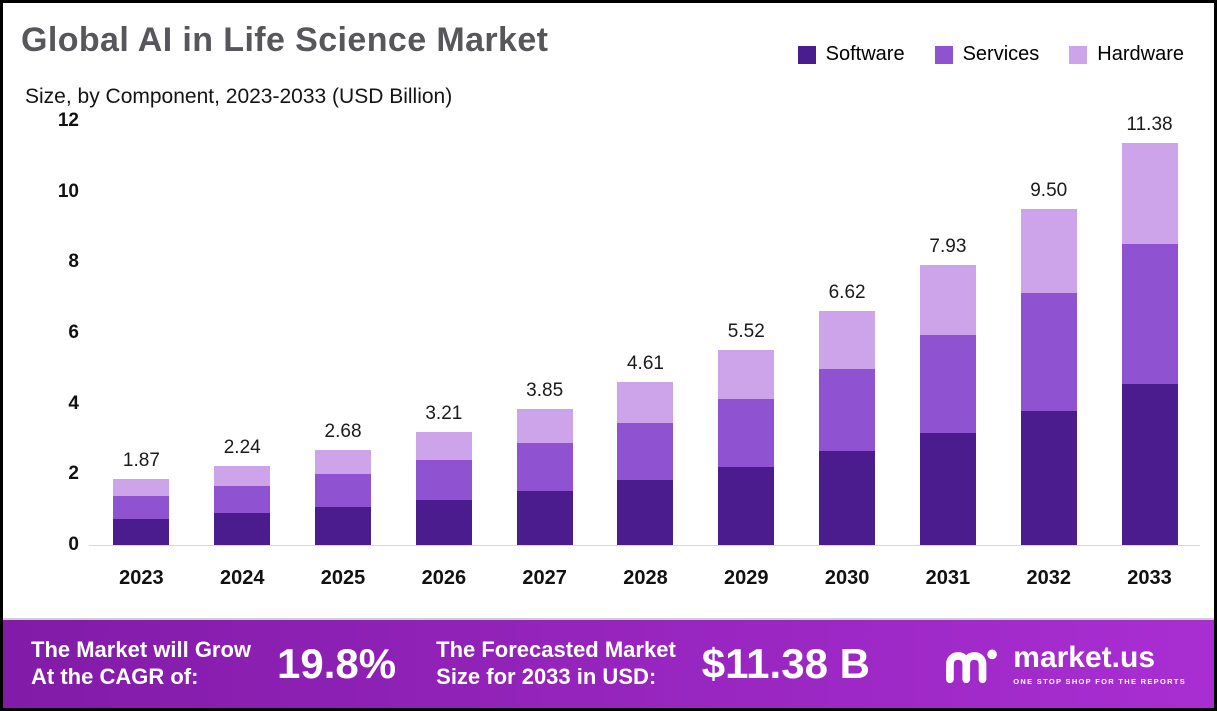 This screenshot has height=711, width=1217. What do you see at coordinates (343, 491) in the screenshot?
I see `bar-segment-services-2025` at bounding box center [343, 491].